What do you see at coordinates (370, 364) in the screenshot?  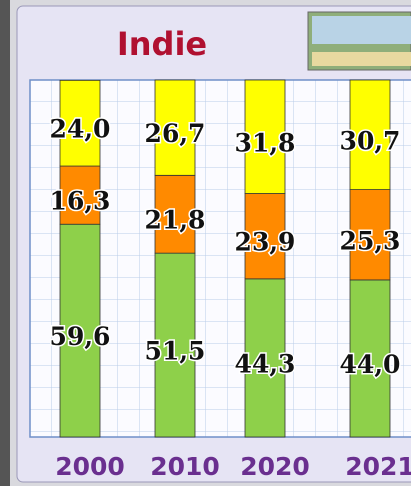 I see `value-label: 44,0` at bounding box center [370, 364].